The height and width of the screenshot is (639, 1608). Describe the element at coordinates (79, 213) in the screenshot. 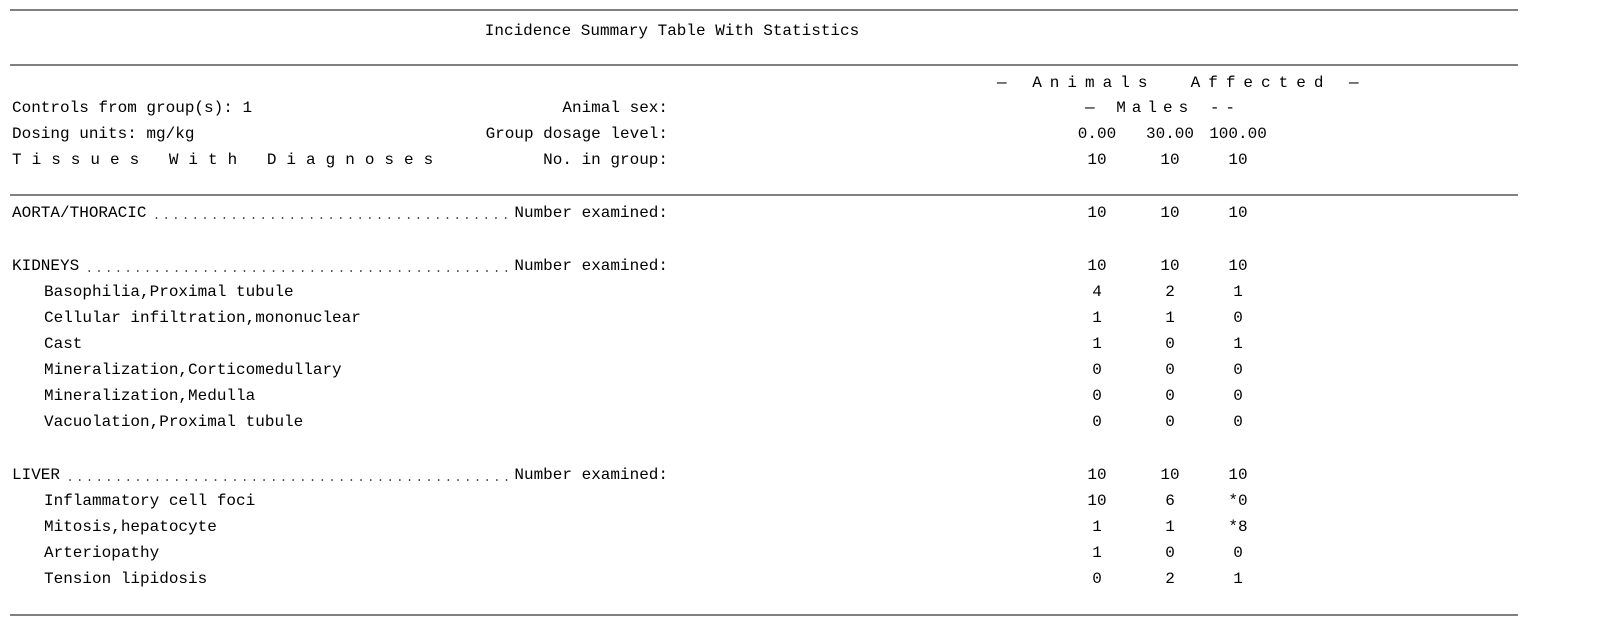

I see `tissue: AORTA/THORACIC` at that location.